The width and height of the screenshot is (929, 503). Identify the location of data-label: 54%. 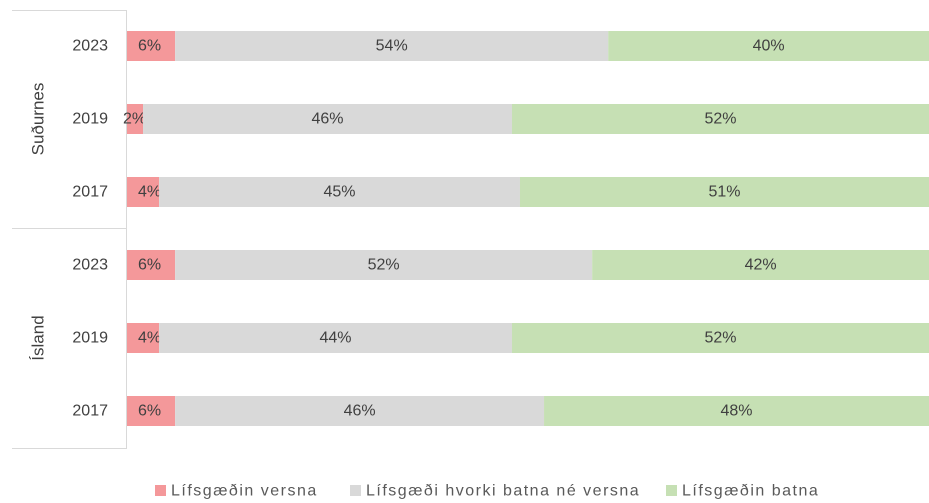
(392, 46).